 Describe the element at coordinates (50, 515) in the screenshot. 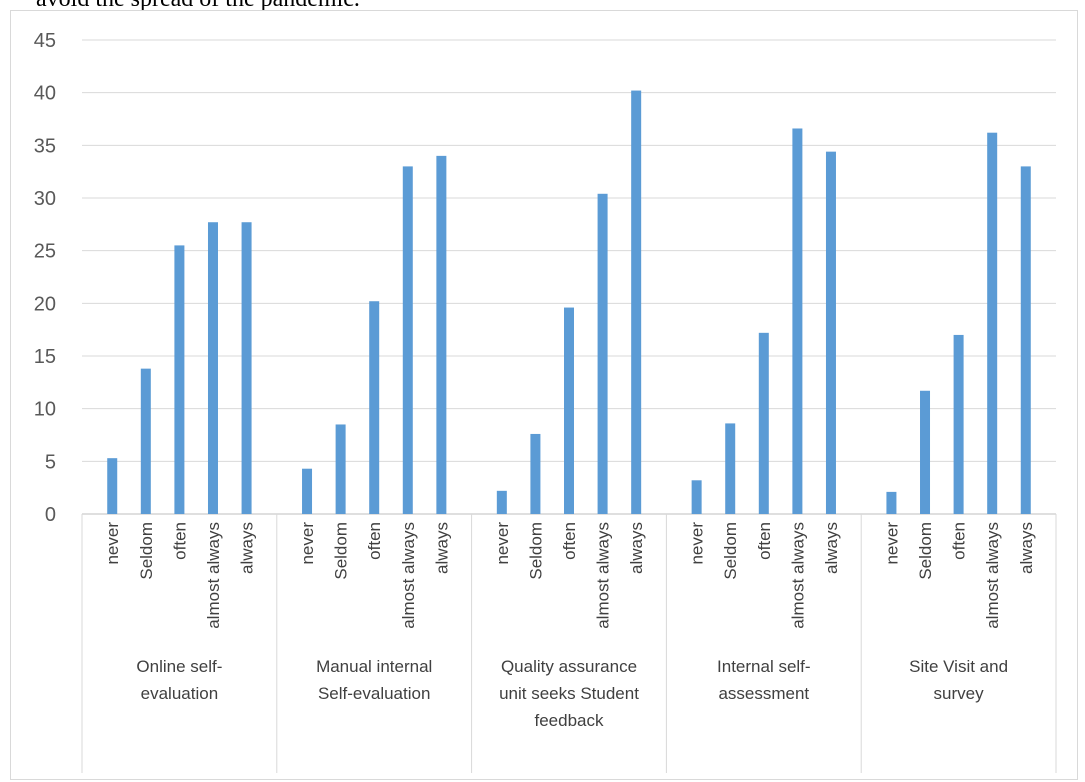

I see `y-tick-label-0: 0` at that location.